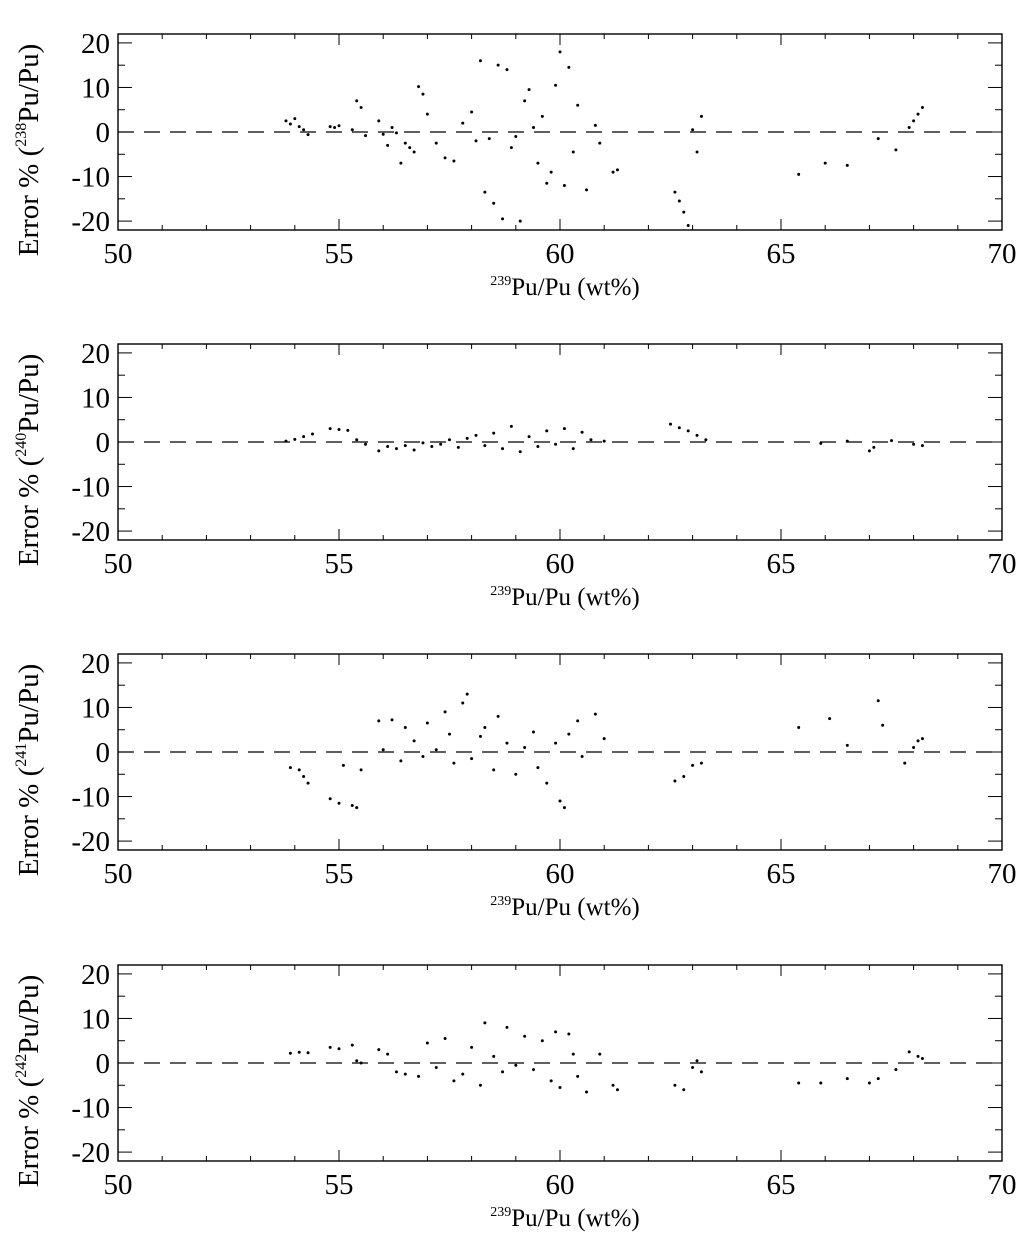 This screenshot has width=1023, height=1240. Describe the element at coordinates (575, 1218) in the screenshot. I see `x-axis-label-text: Pu/Pu (wt%)` at that location.